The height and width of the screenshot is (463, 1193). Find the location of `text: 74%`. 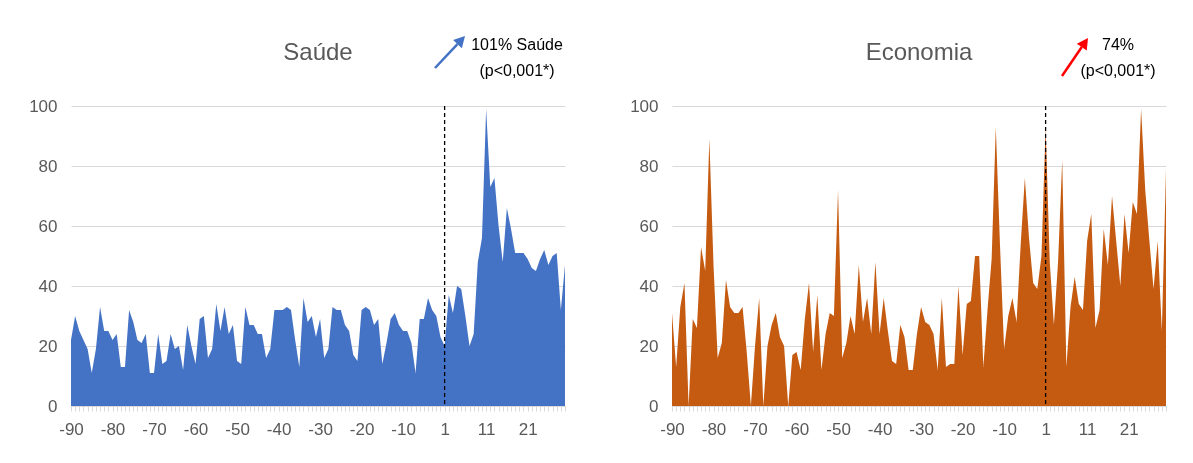

text: 74% is located at coordinates (1118, 44).